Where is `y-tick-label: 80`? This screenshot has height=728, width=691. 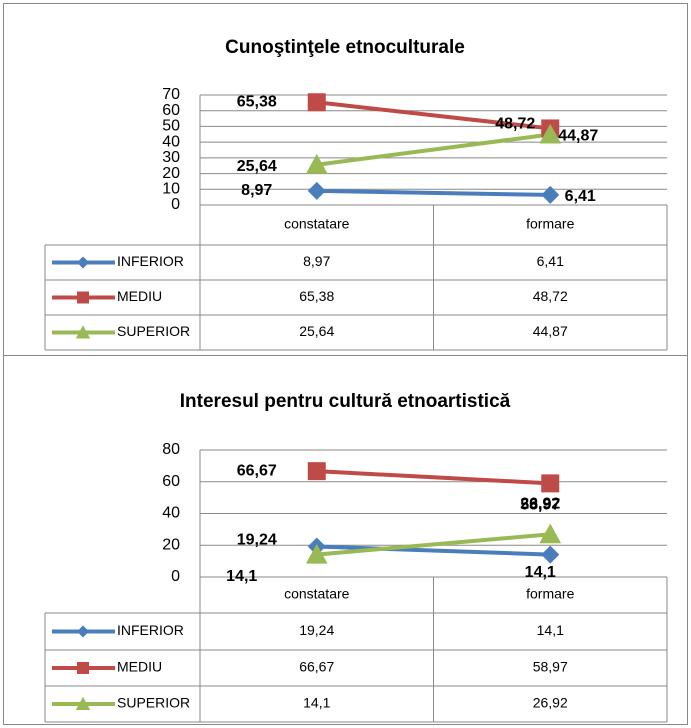 y-tick-label: 80 is located at coordinates (171, 449).